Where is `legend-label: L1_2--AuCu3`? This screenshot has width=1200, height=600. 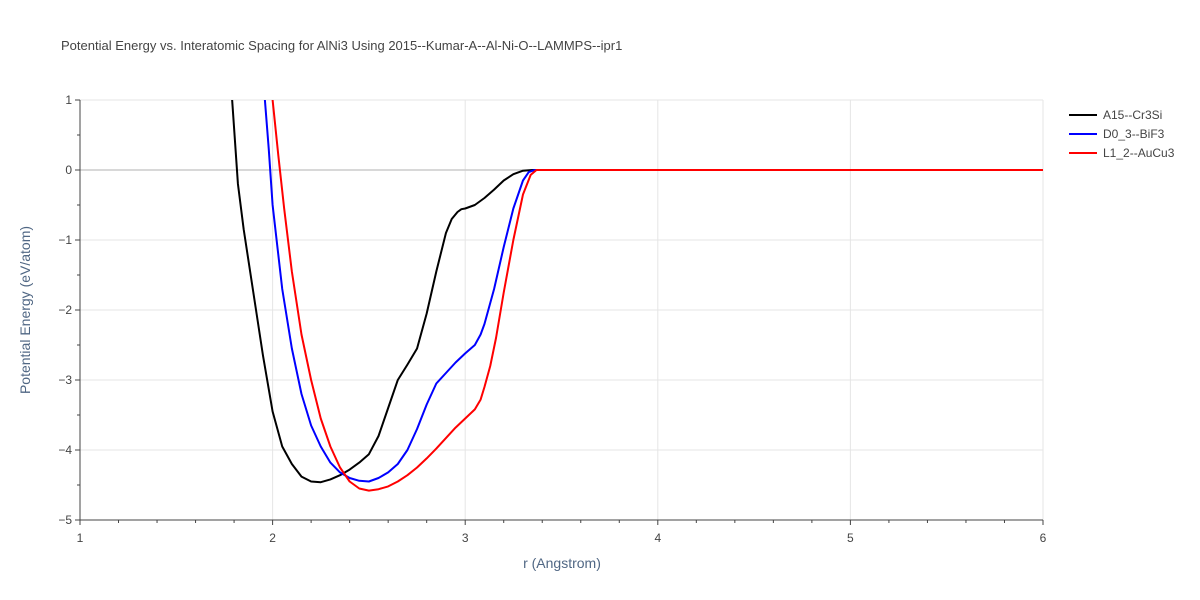 legend-label: L1_2--AuCu3 is located at coordinates (1139, 153).